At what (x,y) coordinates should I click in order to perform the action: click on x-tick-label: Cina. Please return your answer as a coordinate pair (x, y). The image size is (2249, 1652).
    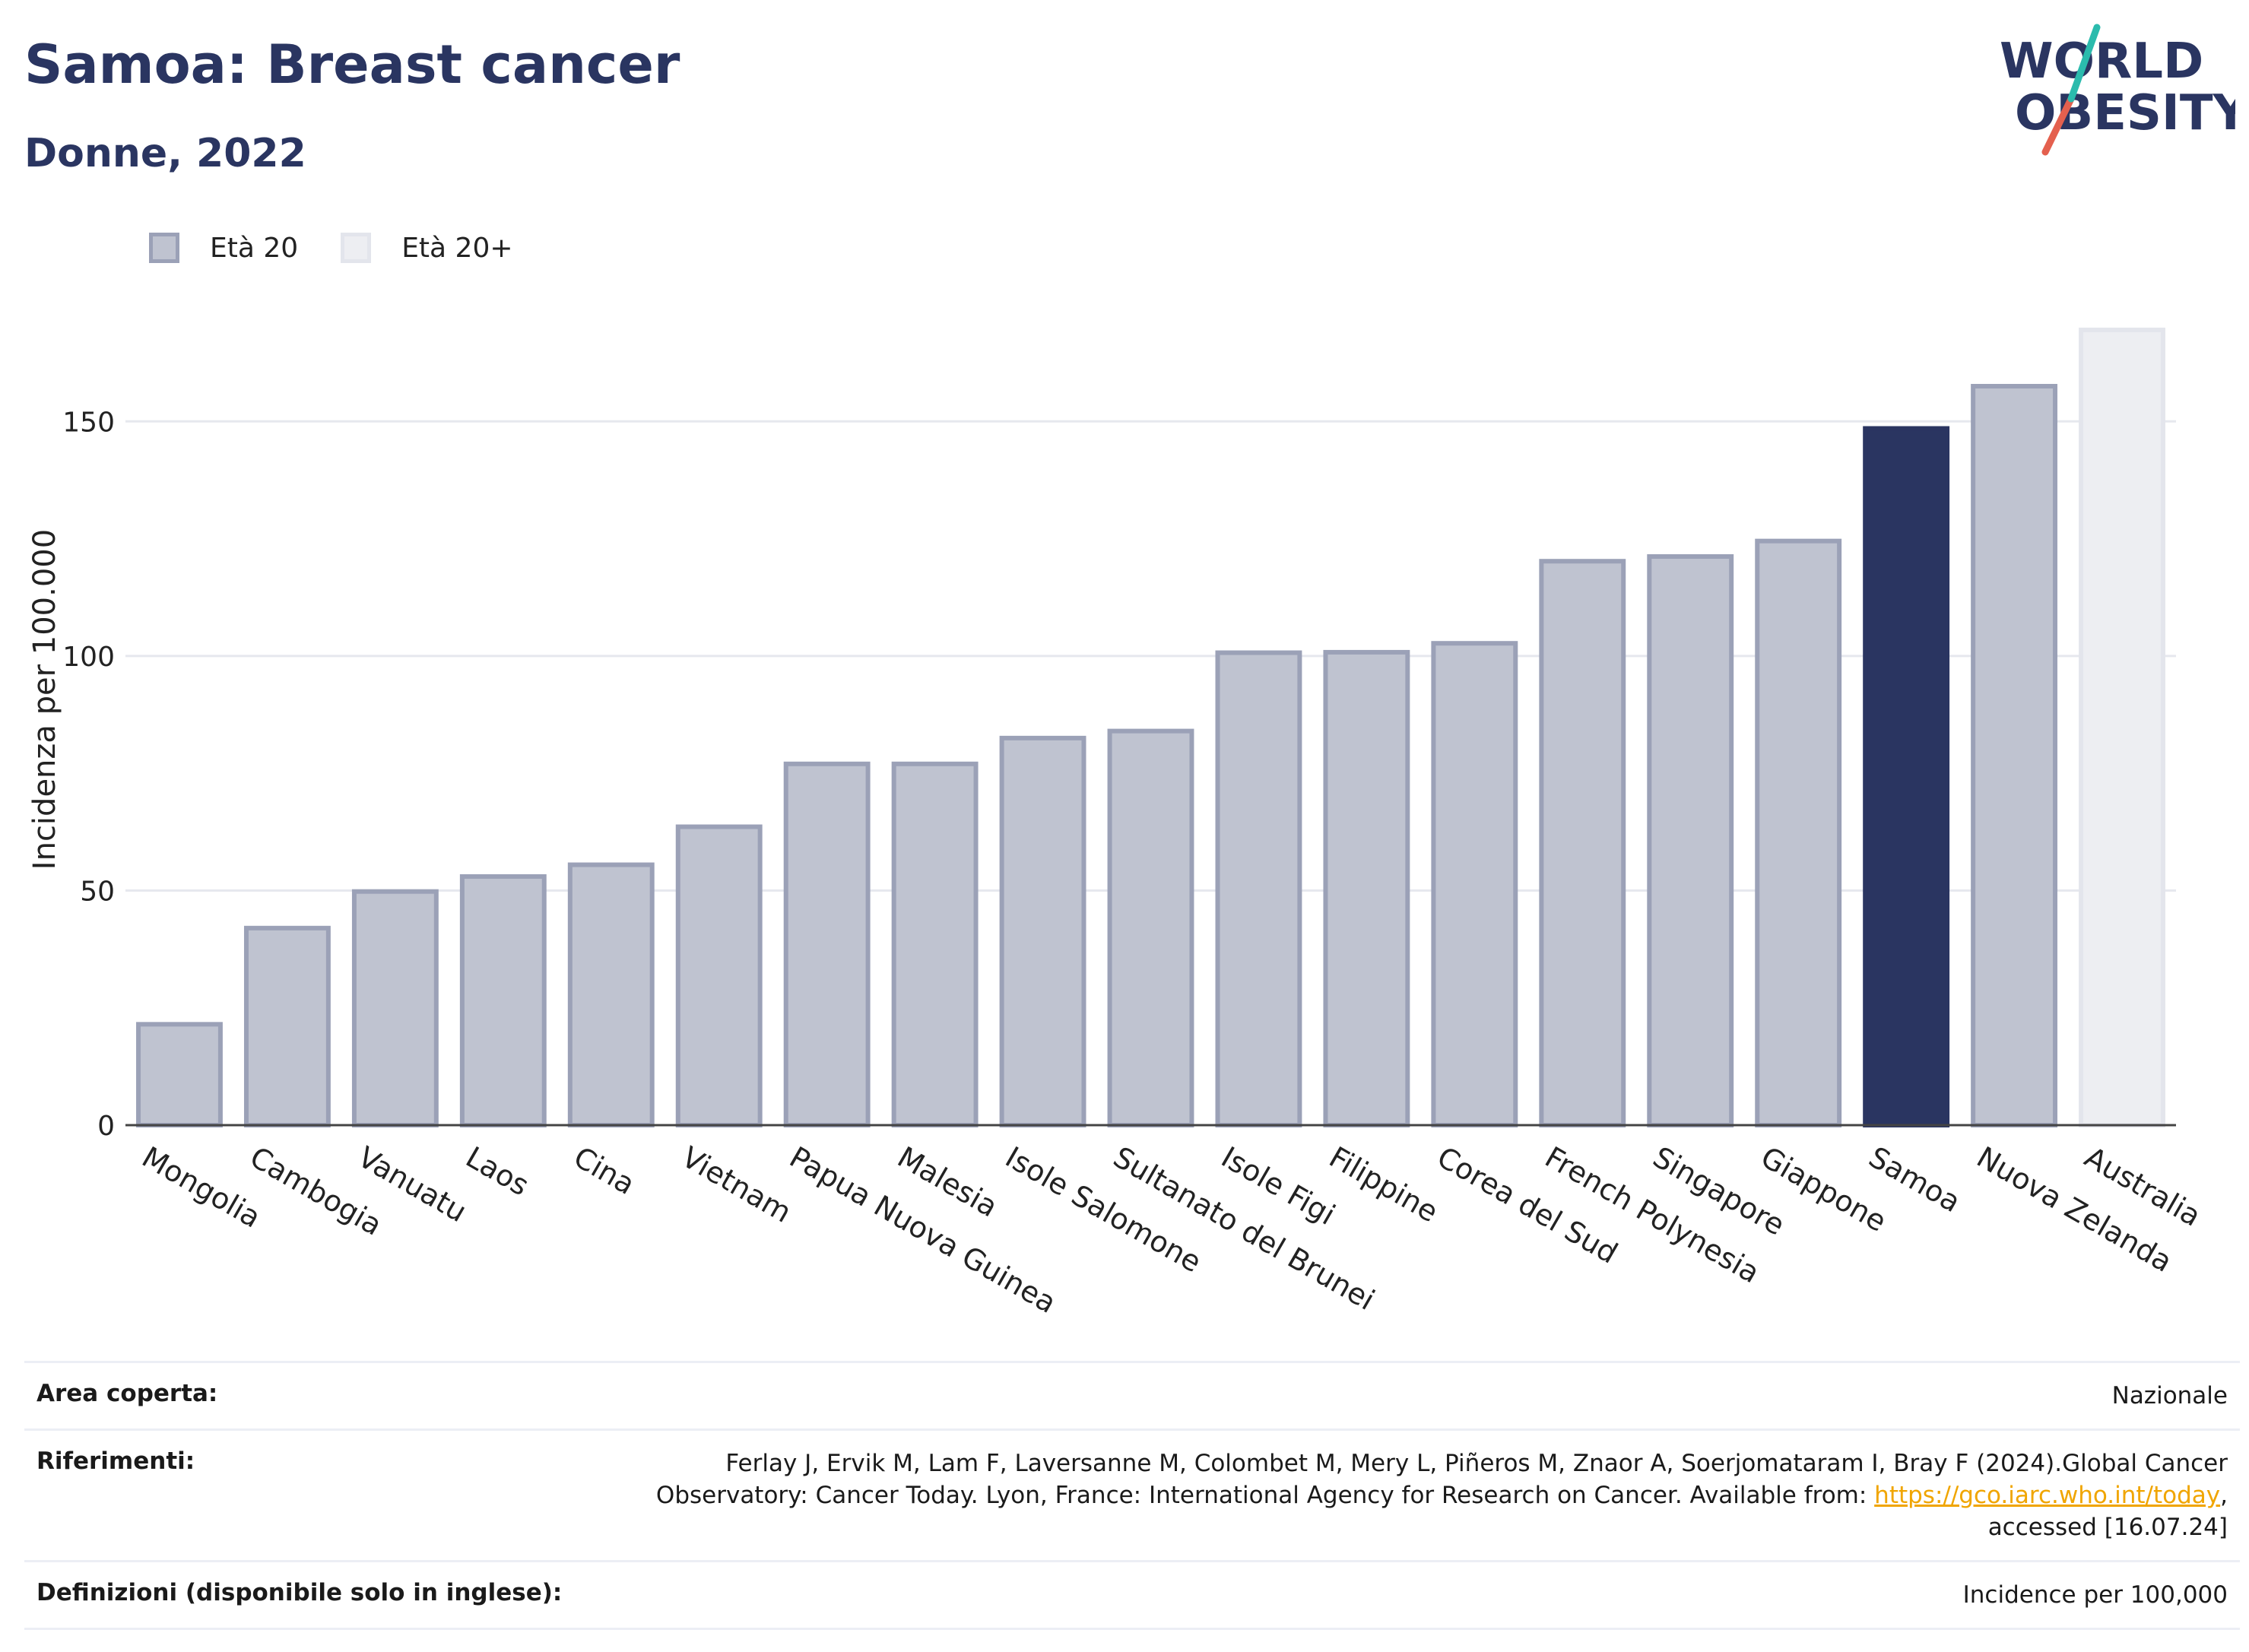
    Looking at the image, I should click on (604, 1170).